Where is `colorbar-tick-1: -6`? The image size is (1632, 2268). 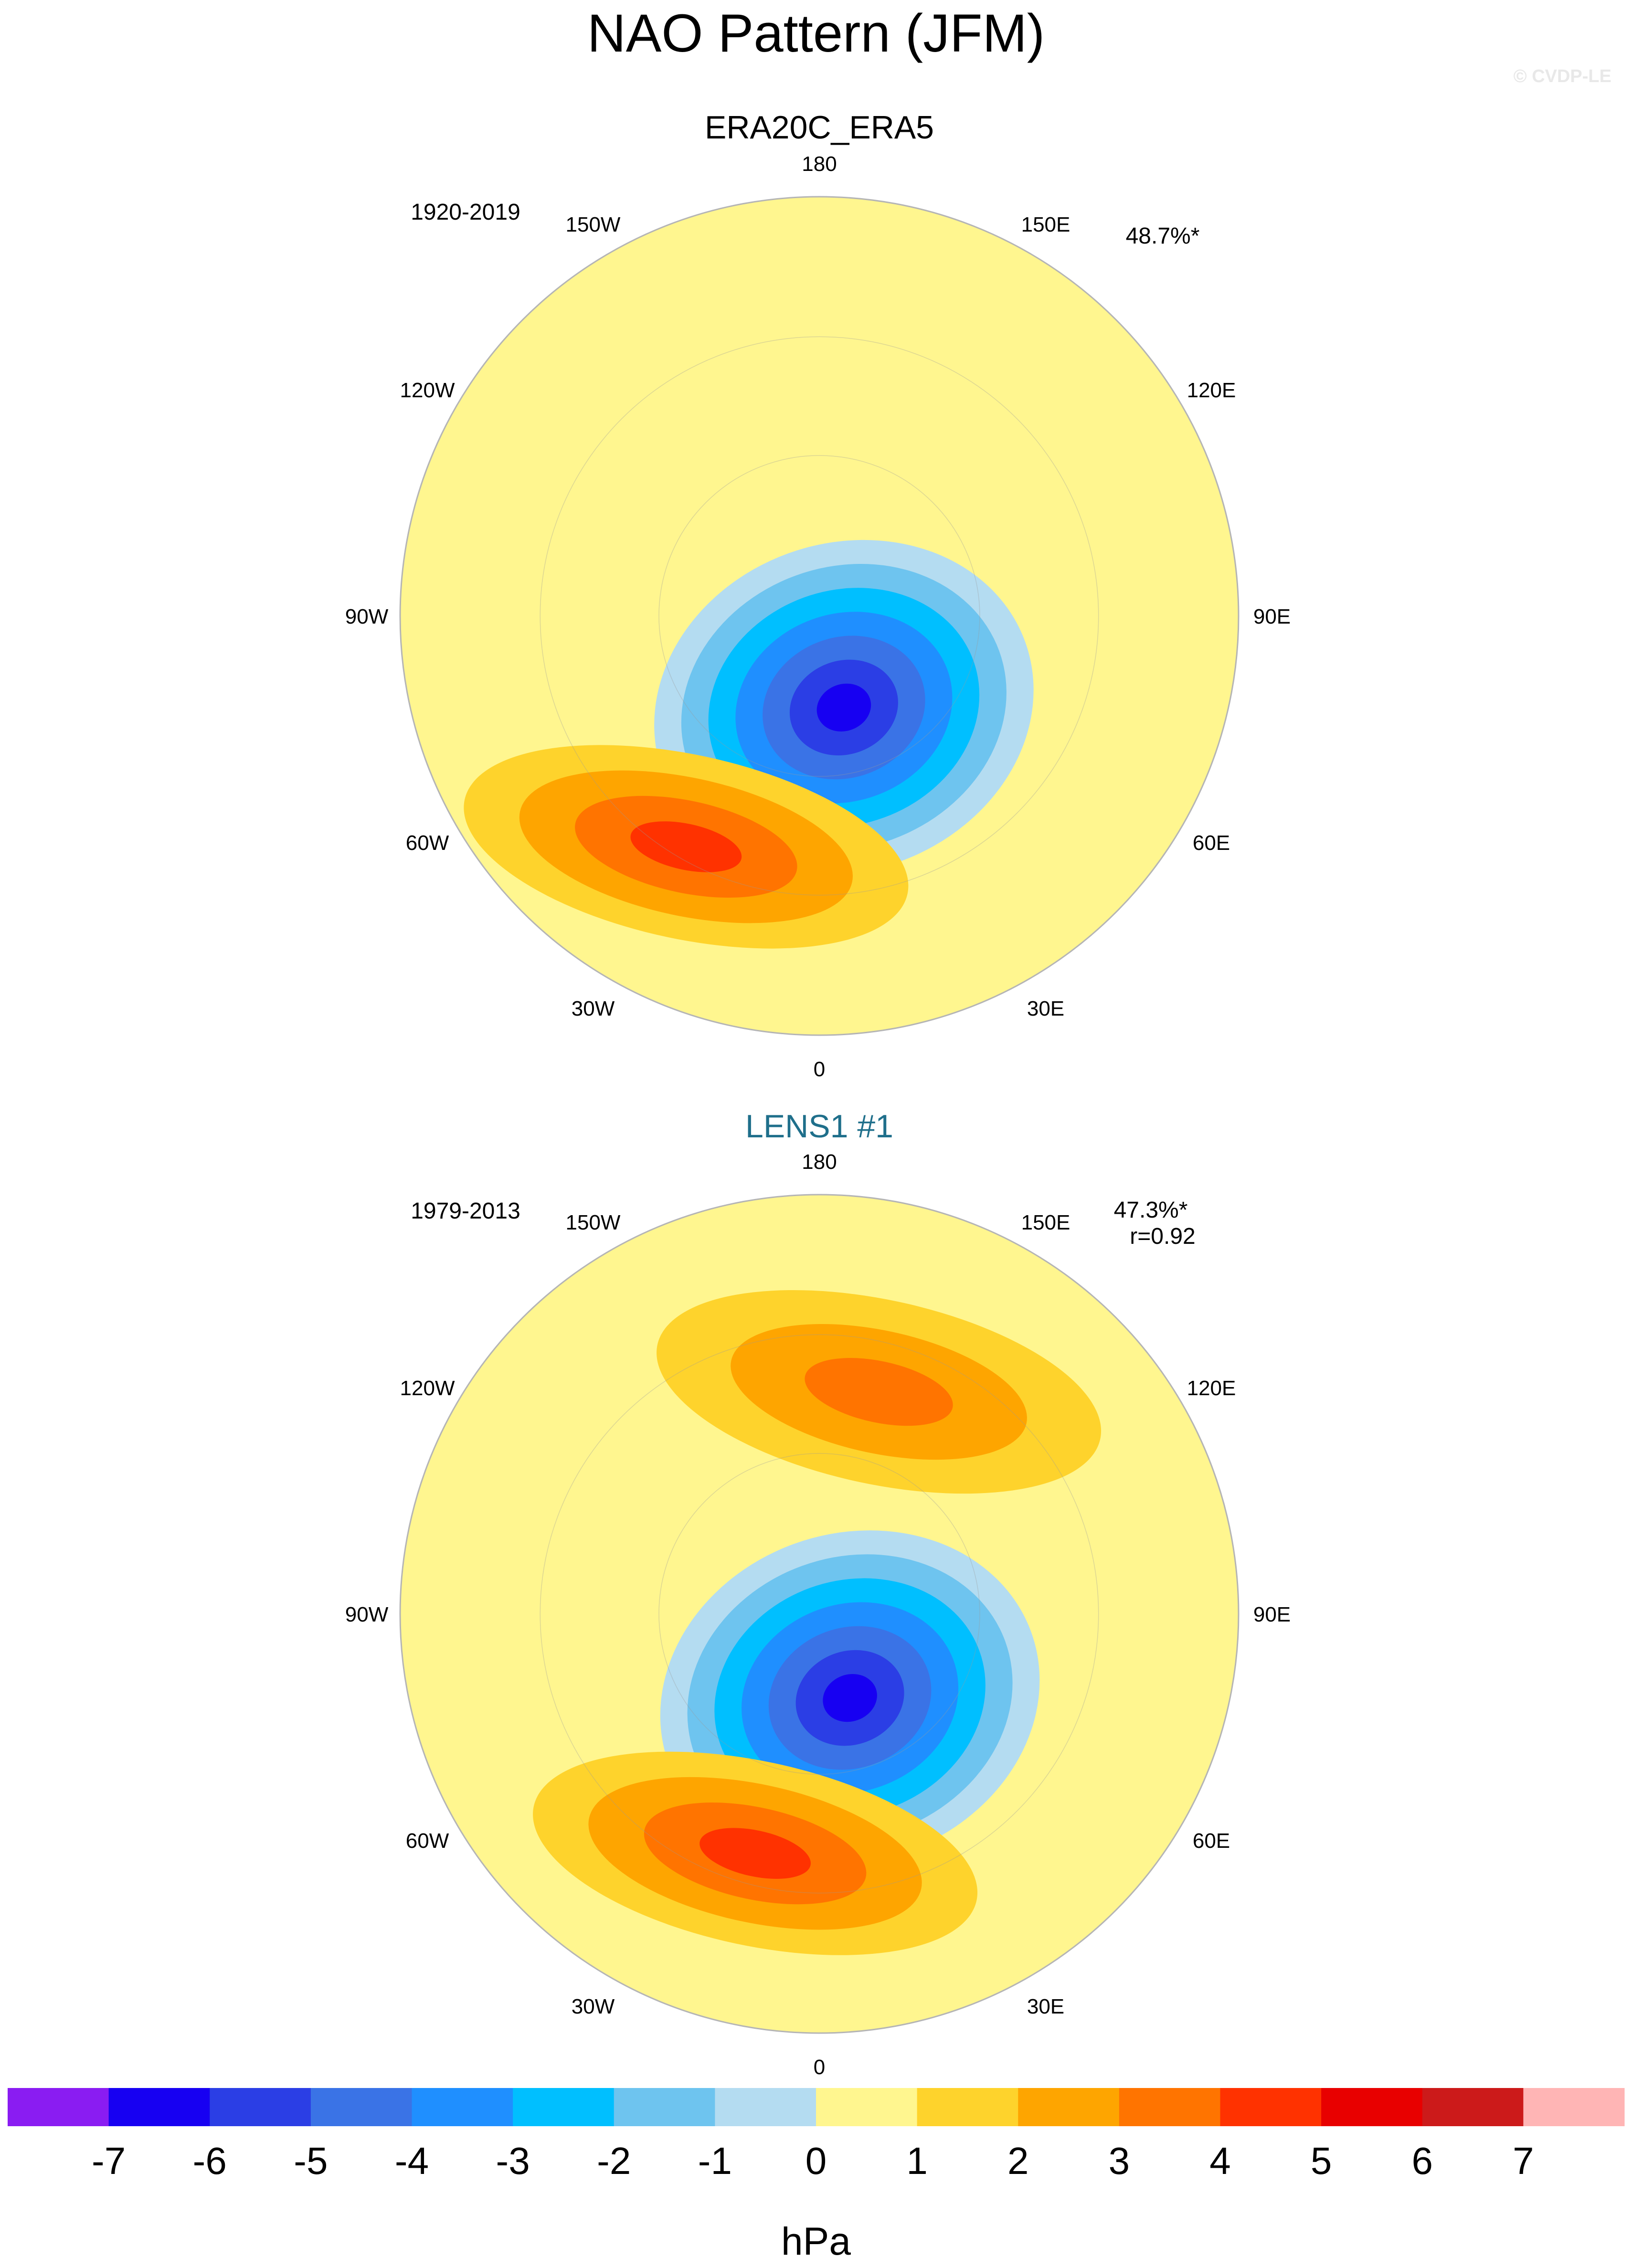 colorbar-tick-1: -6 is located at coordinates (210, 2161).